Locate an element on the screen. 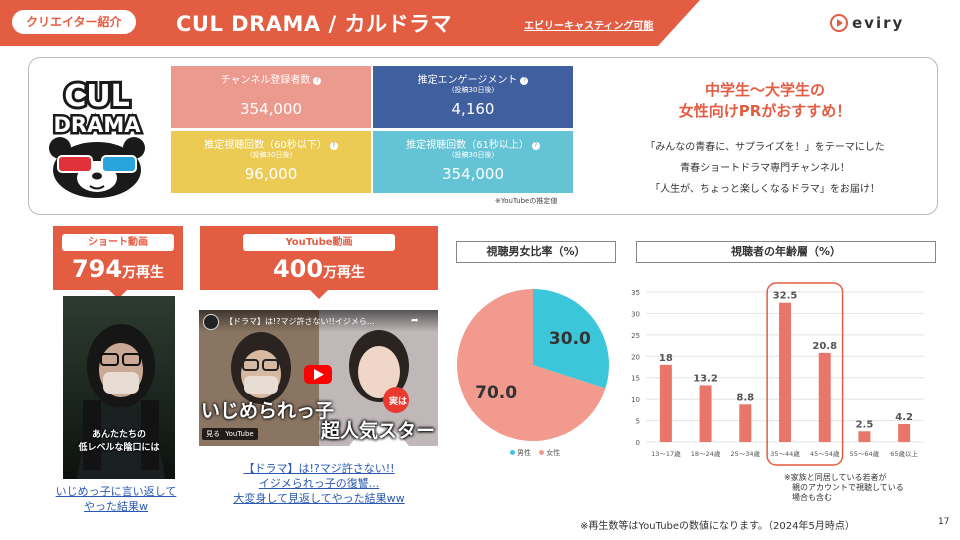  watch-on-youtube-button: 見る YouTube is located at coordinates (230, 434).